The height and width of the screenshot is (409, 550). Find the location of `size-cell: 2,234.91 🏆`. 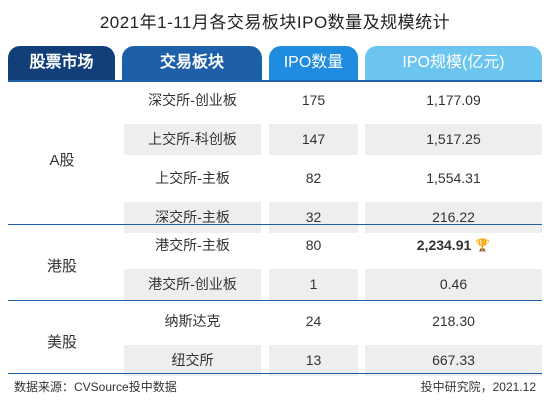

size-cell: 2,234.91 🏆 is located at coordinates (453, 245).